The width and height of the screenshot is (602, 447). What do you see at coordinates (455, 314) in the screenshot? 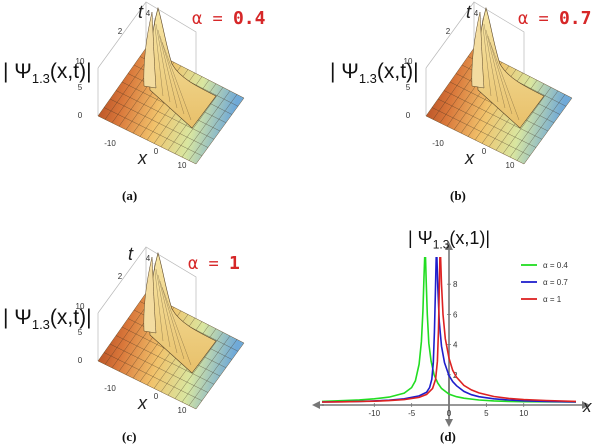
I see `y-tick-label-6: 6` at bounding box center [455, 314].